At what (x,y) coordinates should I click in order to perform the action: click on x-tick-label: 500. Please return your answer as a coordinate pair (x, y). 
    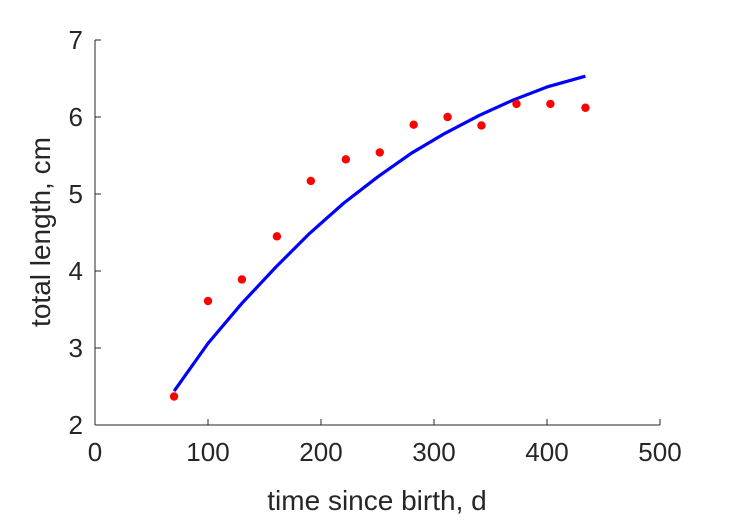
    Looking at the image, I should click on (659, 452).